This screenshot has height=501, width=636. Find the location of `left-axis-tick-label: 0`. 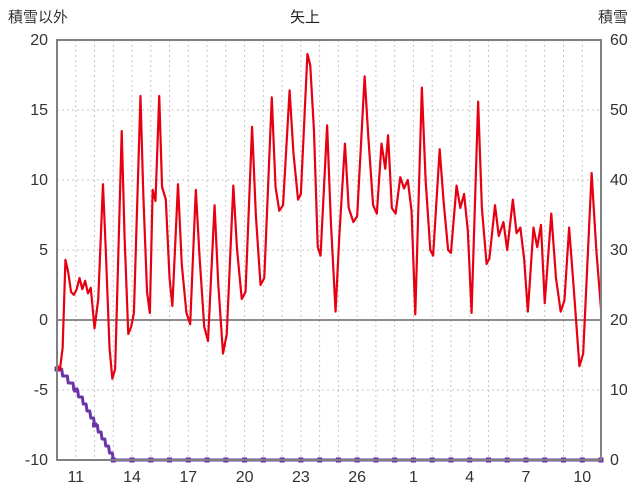

left-axis-tick-label: 0 is located at coordinates (43, 320).